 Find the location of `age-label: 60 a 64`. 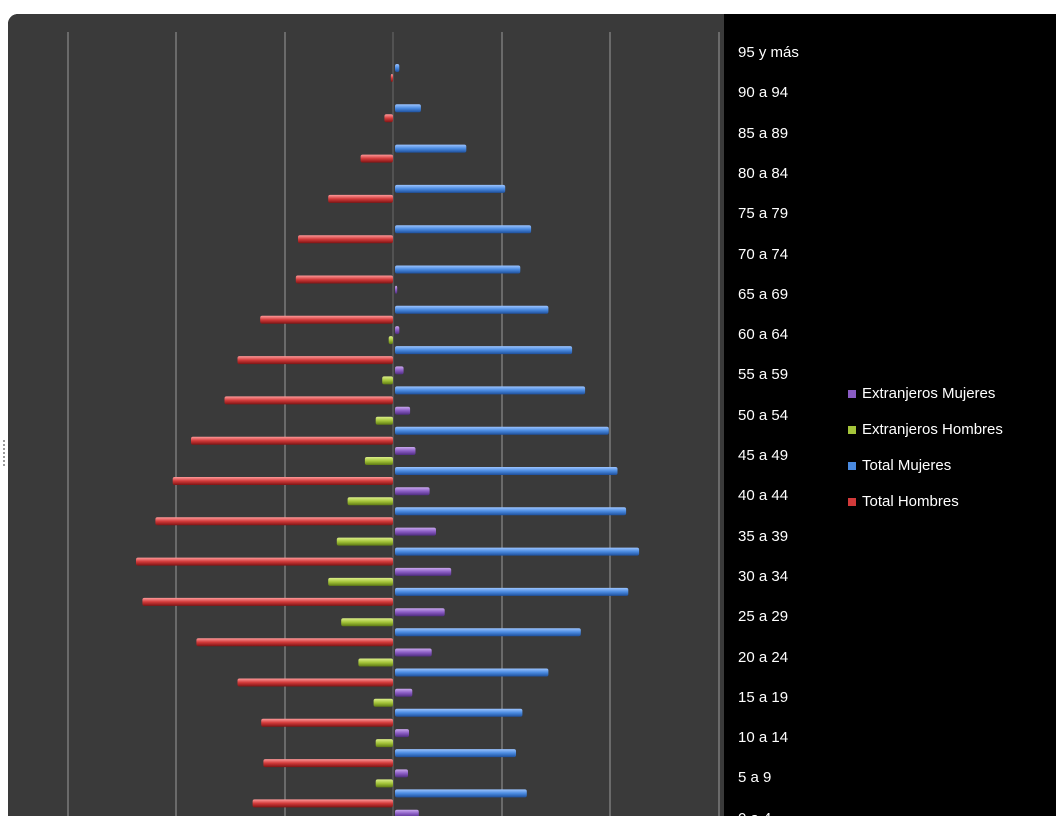

age-label: 60 a 64 is located at coordinates (763, 335).